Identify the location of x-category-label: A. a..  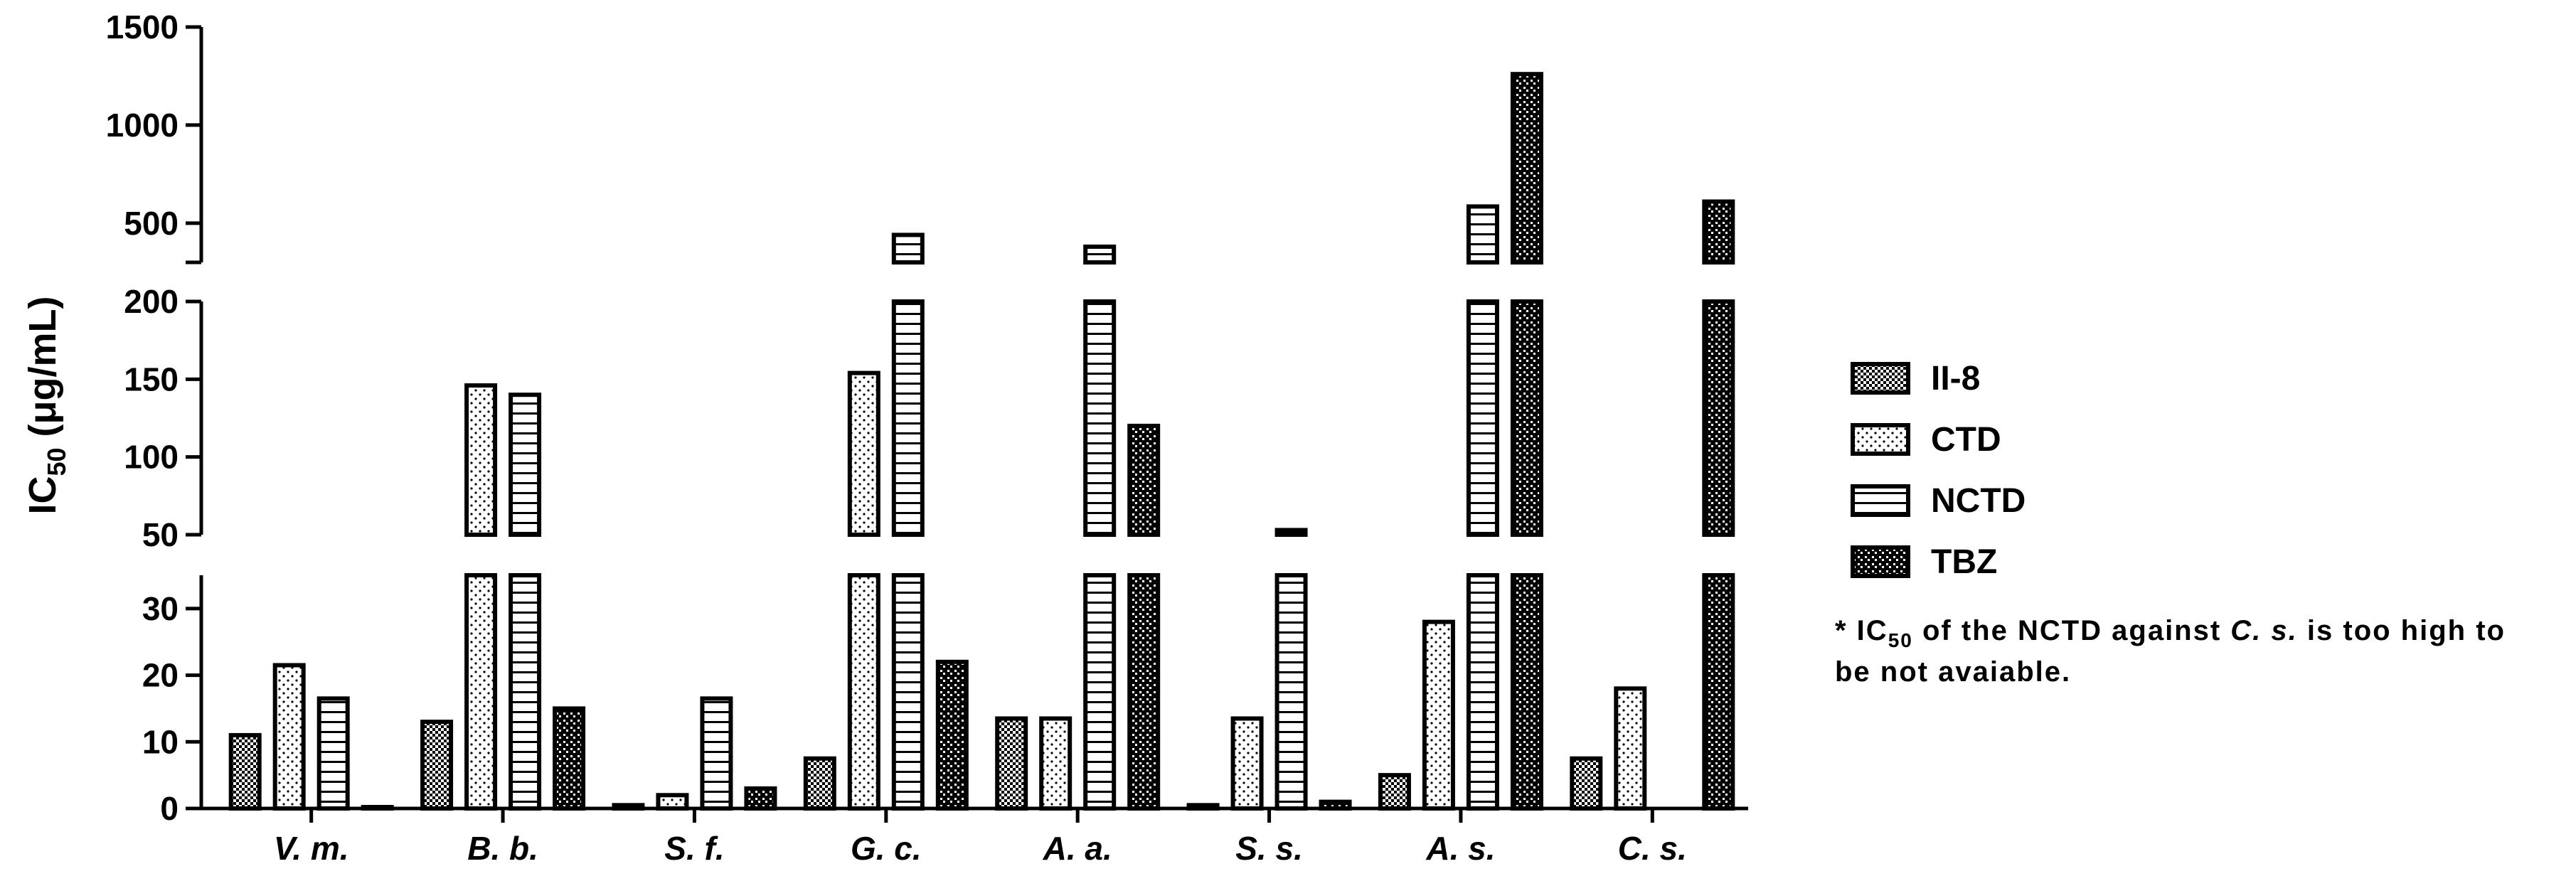
(1077, 848).